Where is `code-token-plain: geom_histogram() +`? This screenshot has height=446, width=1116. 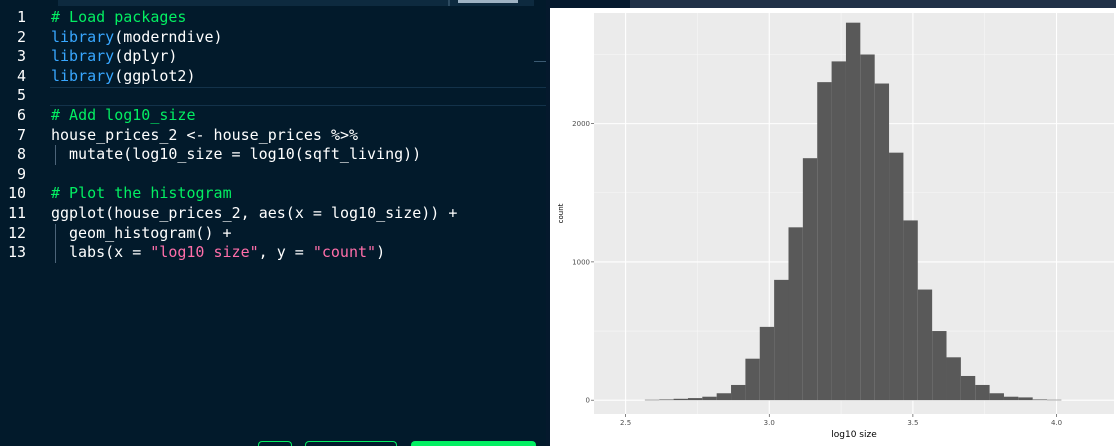 code-token-plain: geom_histogram() + is located at coordinates (150, 232).